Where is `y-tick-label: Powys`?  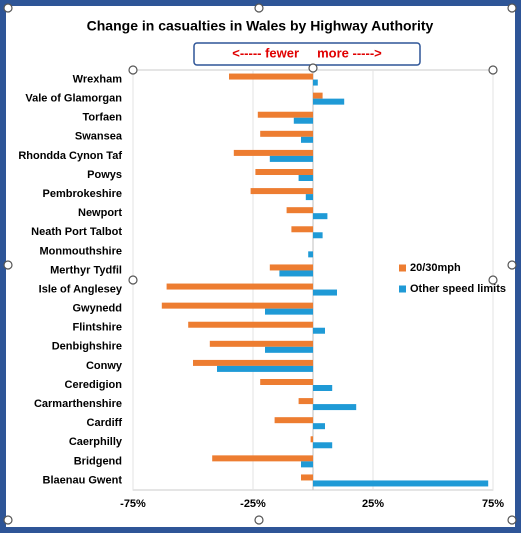
y-tick-label: Powys is located at coordinates (104, 175).